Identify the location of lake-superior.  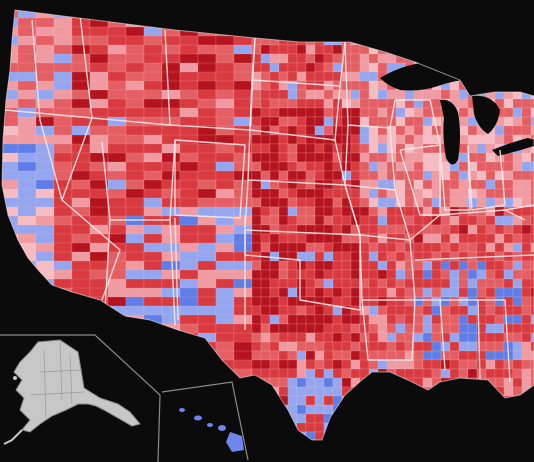
(429, 76).